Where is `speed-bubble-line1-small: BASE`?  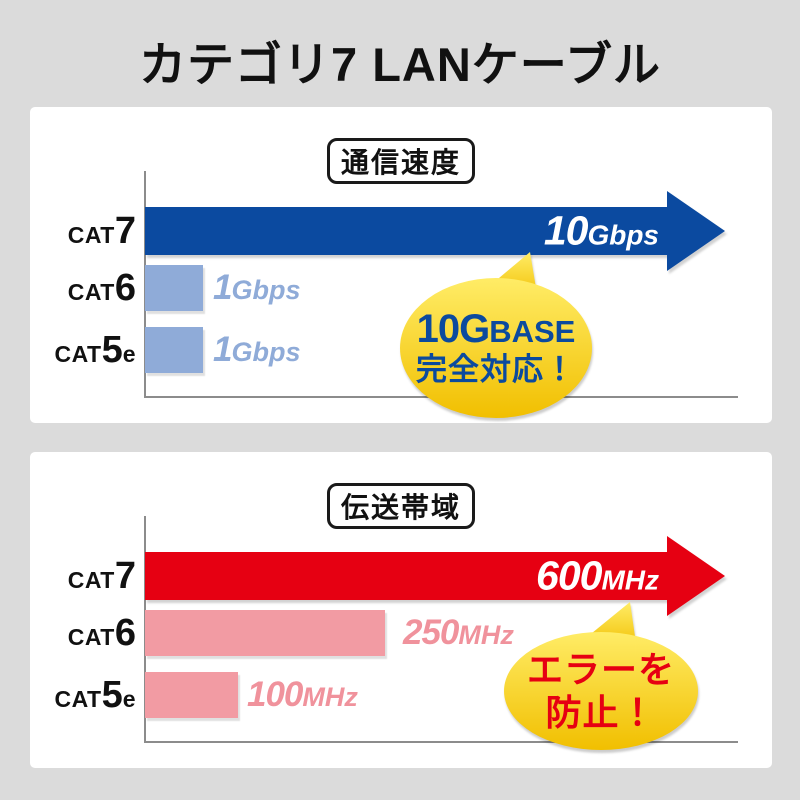 speed-bubble-line1-small: BASE is located at coordinates (532, 331).